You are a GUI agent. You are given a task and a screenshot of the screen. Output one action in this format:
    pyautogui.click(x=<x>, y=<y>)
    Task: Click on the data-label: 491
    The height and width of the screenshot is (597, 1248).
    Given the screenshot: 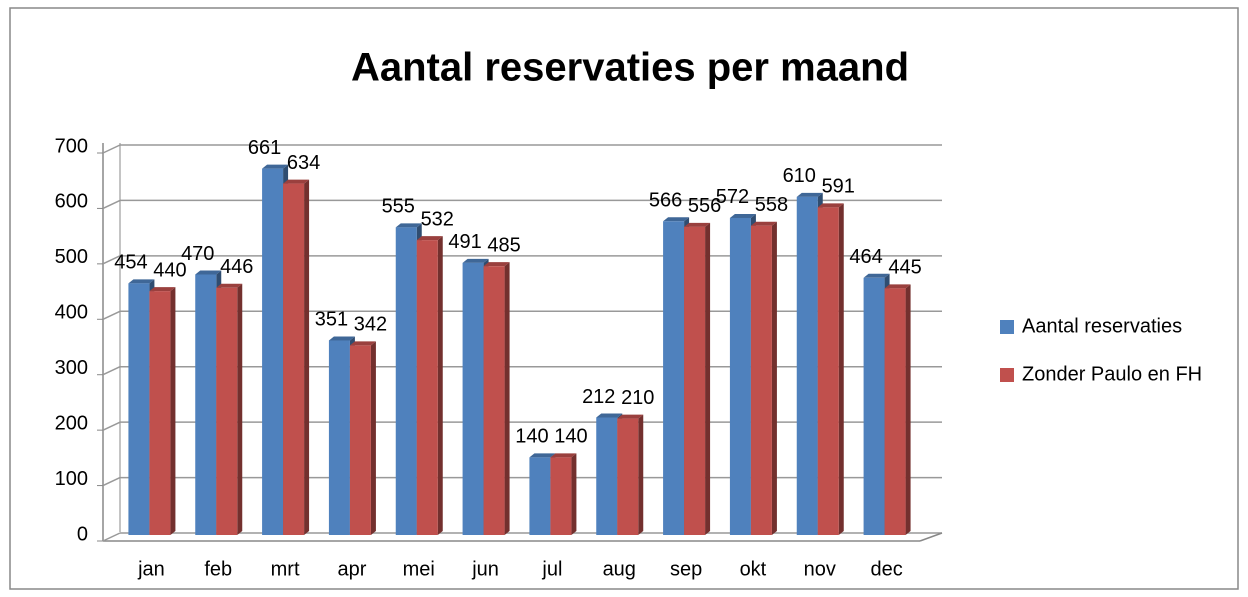 What is the action you would take?
    pyautogui.click(x=464, y=242)
    